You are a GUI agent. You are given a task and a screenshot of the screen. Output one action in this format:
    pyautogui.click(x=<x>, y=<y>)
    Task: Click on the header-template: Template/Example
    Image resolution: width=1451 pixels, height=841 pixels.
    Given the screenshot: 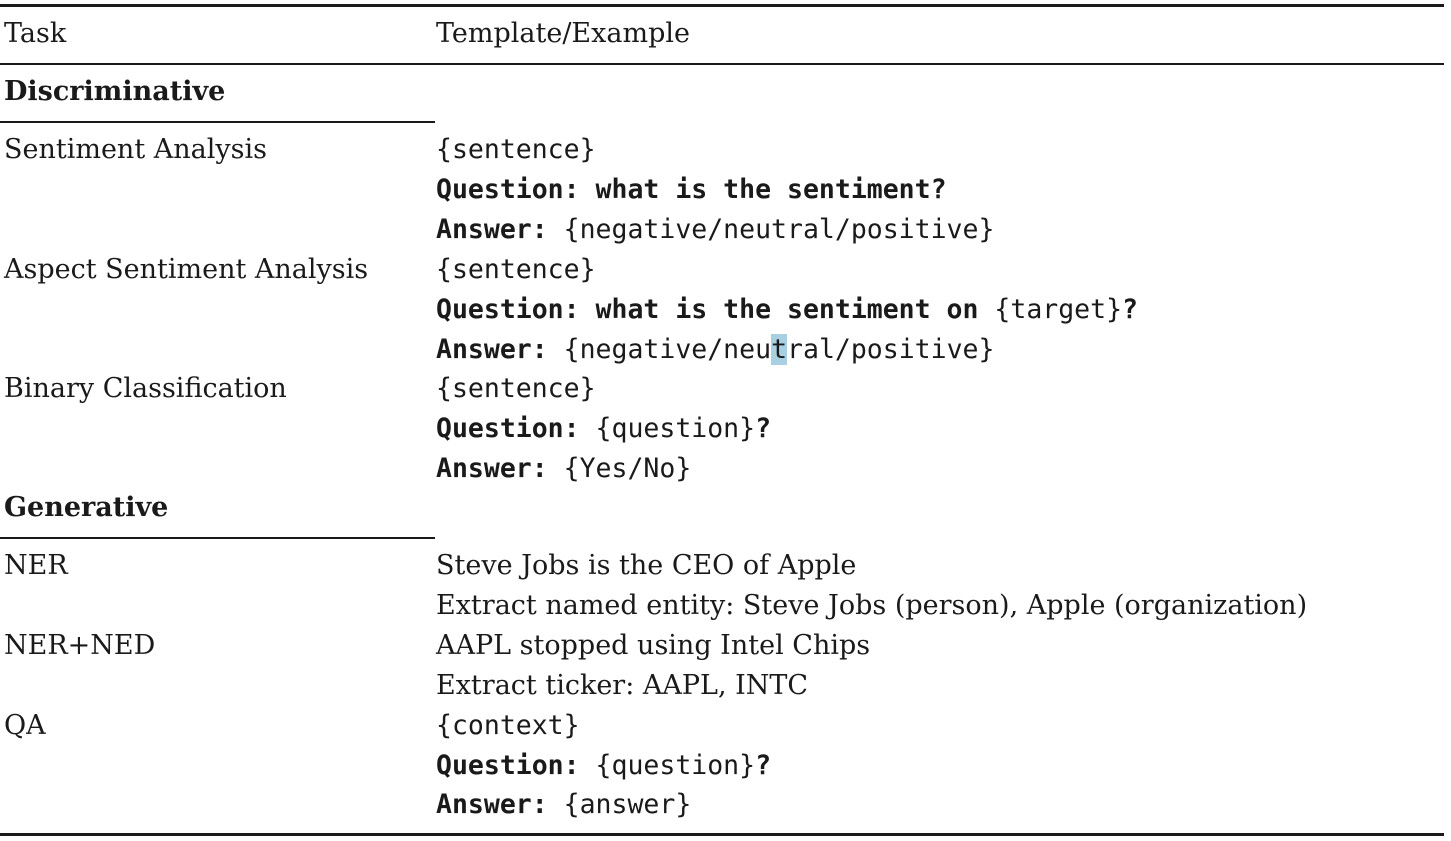 What is the action you would take?
    pyautogui.click(x=563, y=33)
    